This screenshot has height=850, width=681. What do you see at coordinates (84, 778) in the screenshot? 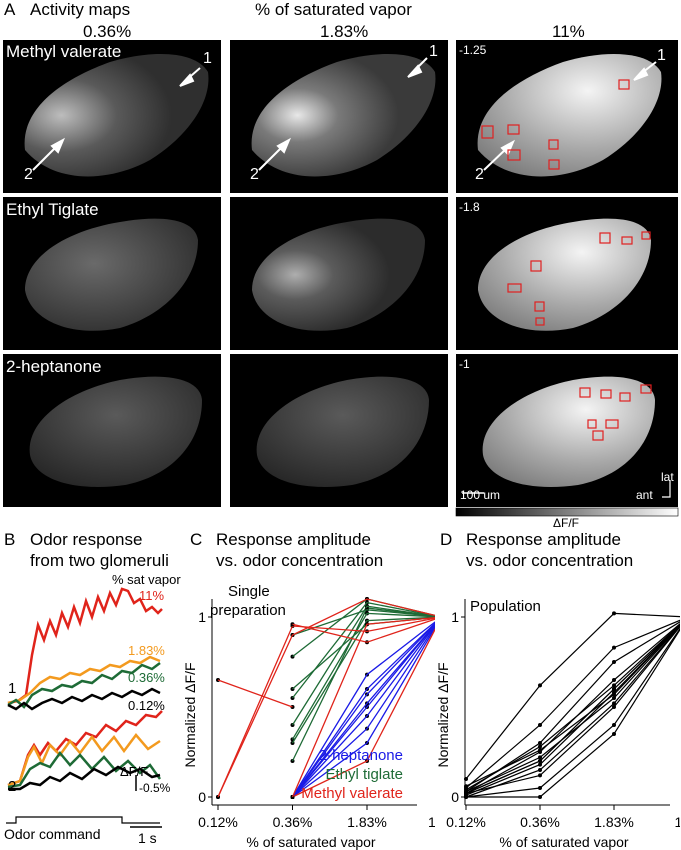
I see `trace-g2-012pct` at bounding box center [84, 778].